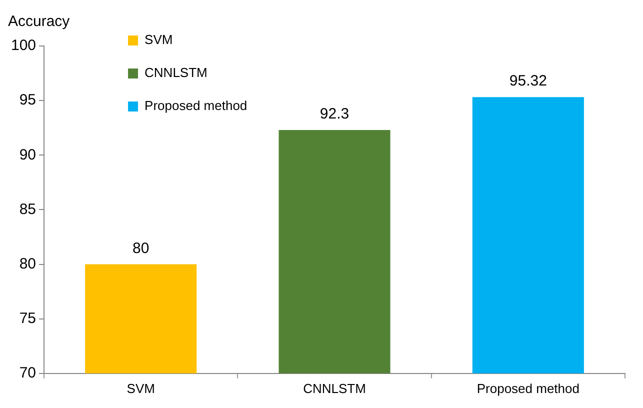 The image size is (643, 408). I want to click on y-tick-label: 90, so click(27, 155).